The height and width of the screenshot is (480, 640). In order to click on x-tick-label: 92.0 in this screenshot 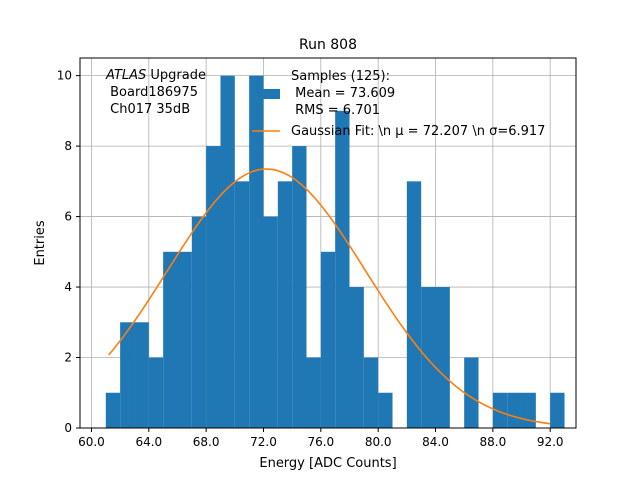, I will do `click(550, 442)`.